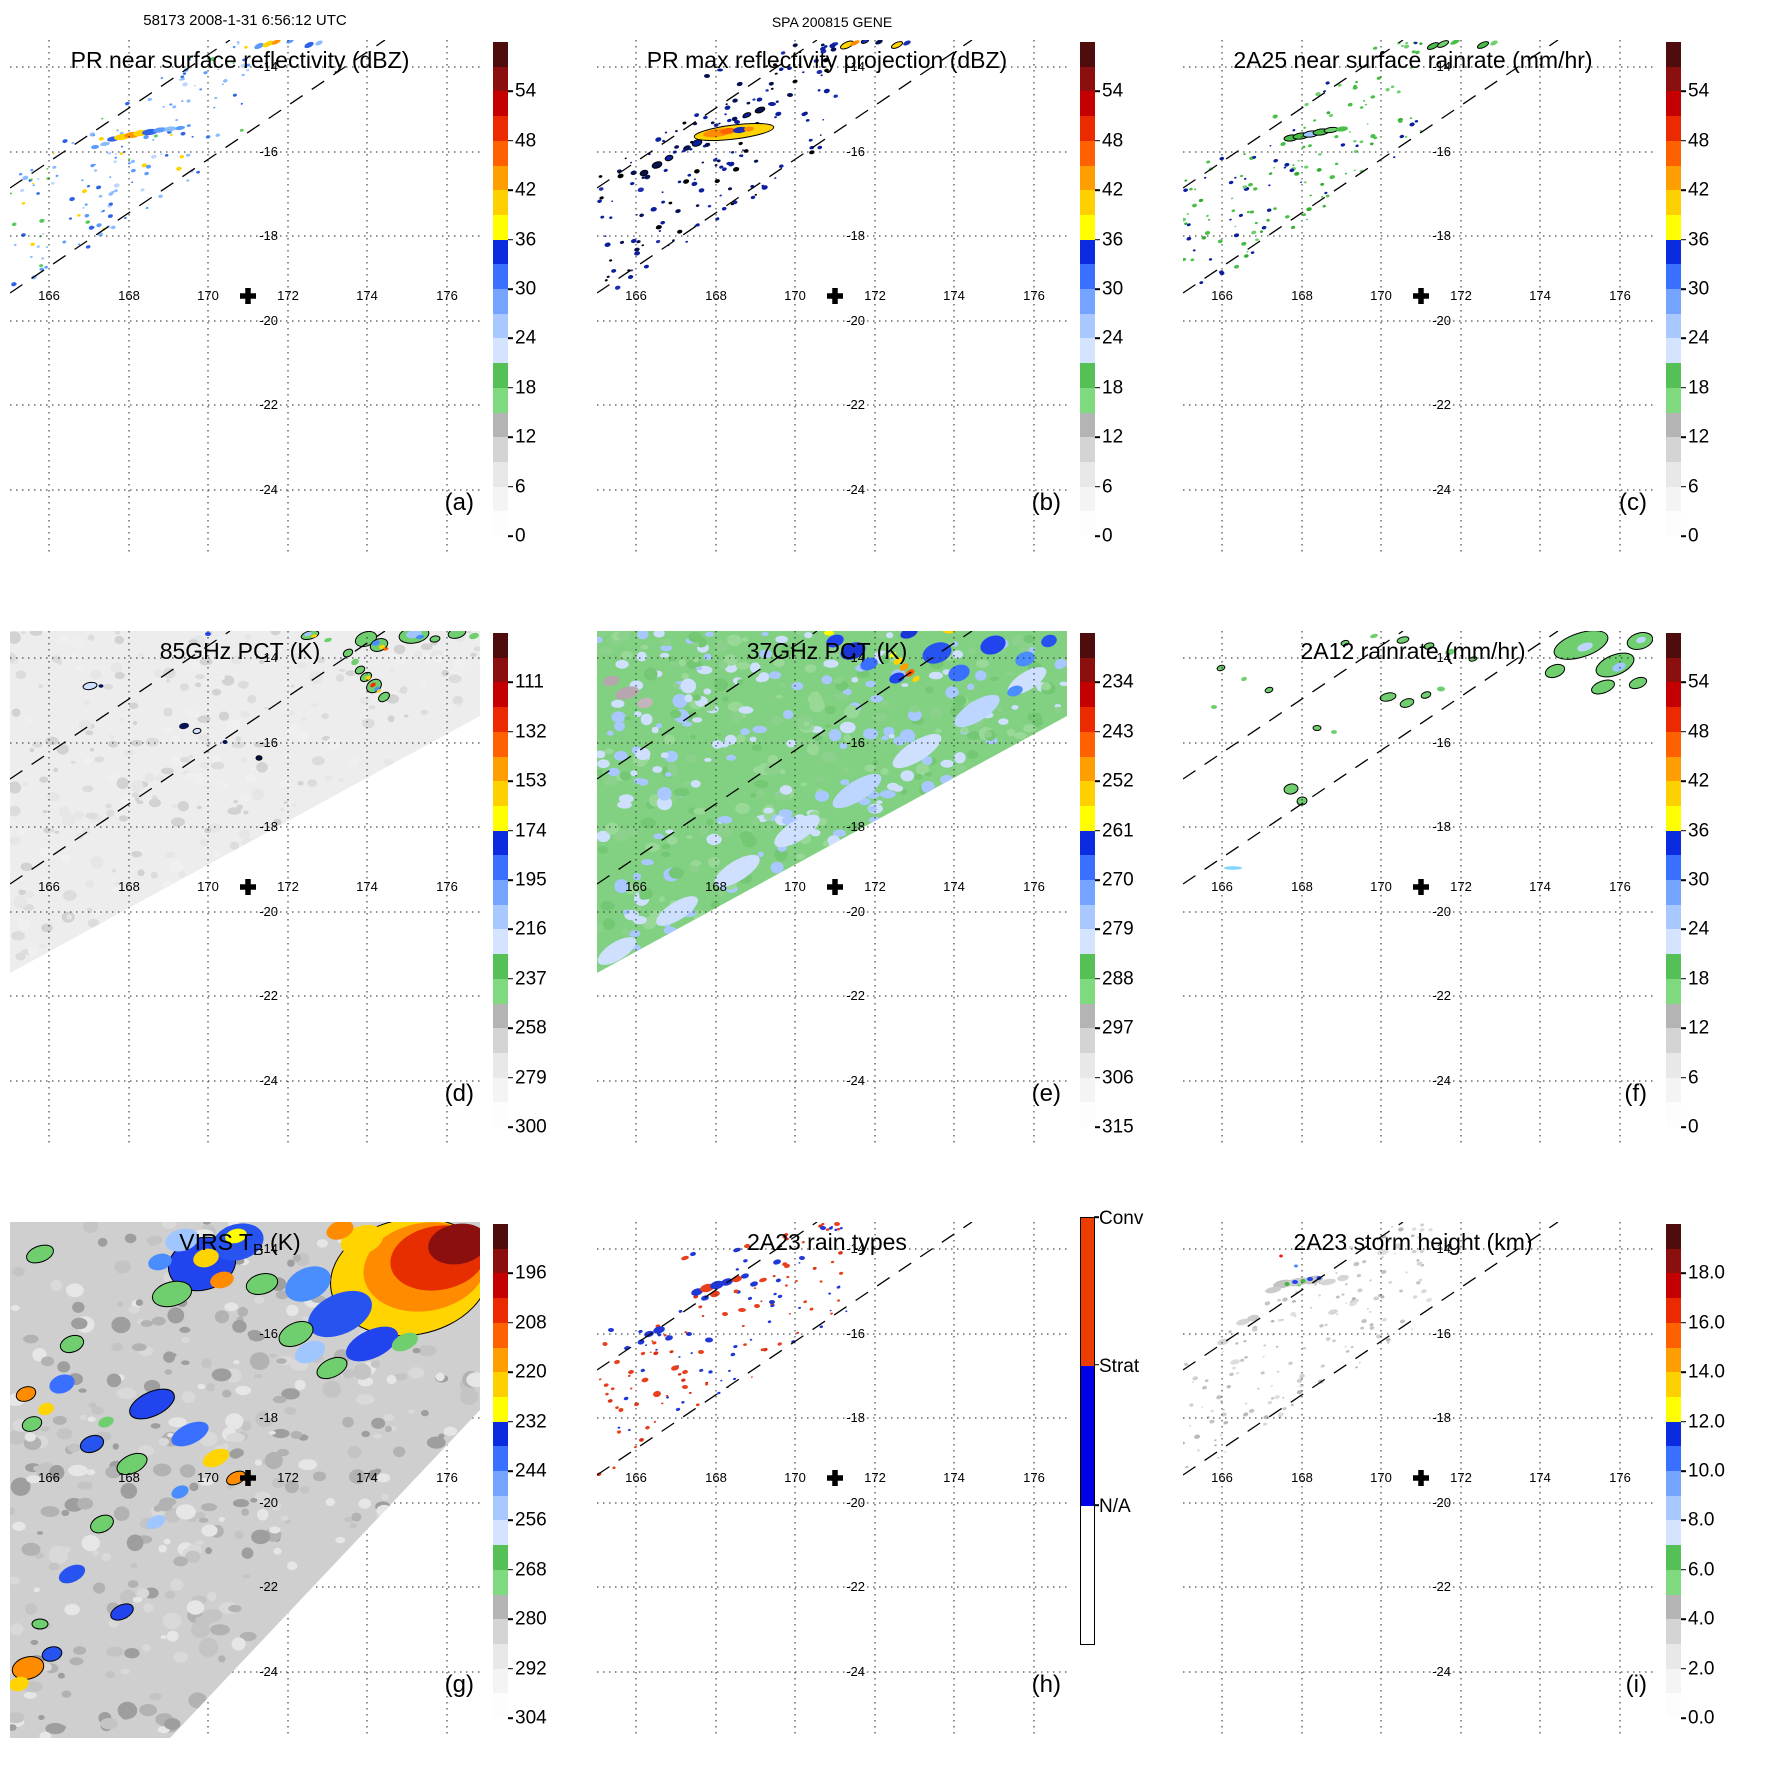 The width and height of the screenshot is (1771, 1771). Describe the element at coordinates (240, 60) in the screenshot. I see `panel-title: PR near surface reflectivity (dBZ)` at that location.